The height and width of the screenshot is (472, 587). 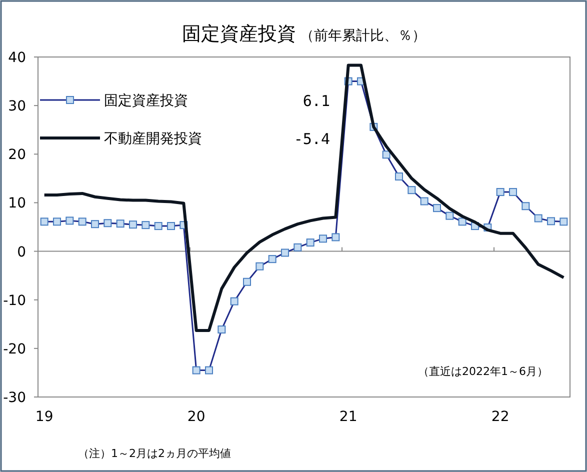 I want to click on x-tick-label: 20, so click(x=196, y=417).